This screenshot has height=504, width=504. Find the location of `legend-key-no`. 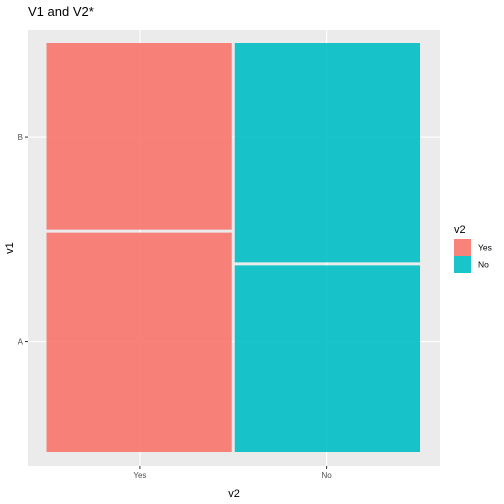

legend-key-no is located at coordinates (462, 264).